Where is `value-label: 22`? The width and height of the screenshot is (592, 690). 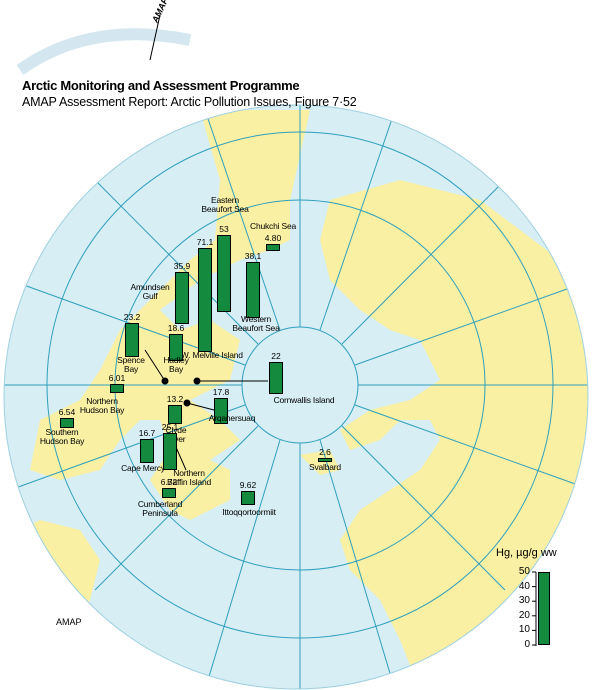 value-label: 22 is located at coordinates (276, 355).